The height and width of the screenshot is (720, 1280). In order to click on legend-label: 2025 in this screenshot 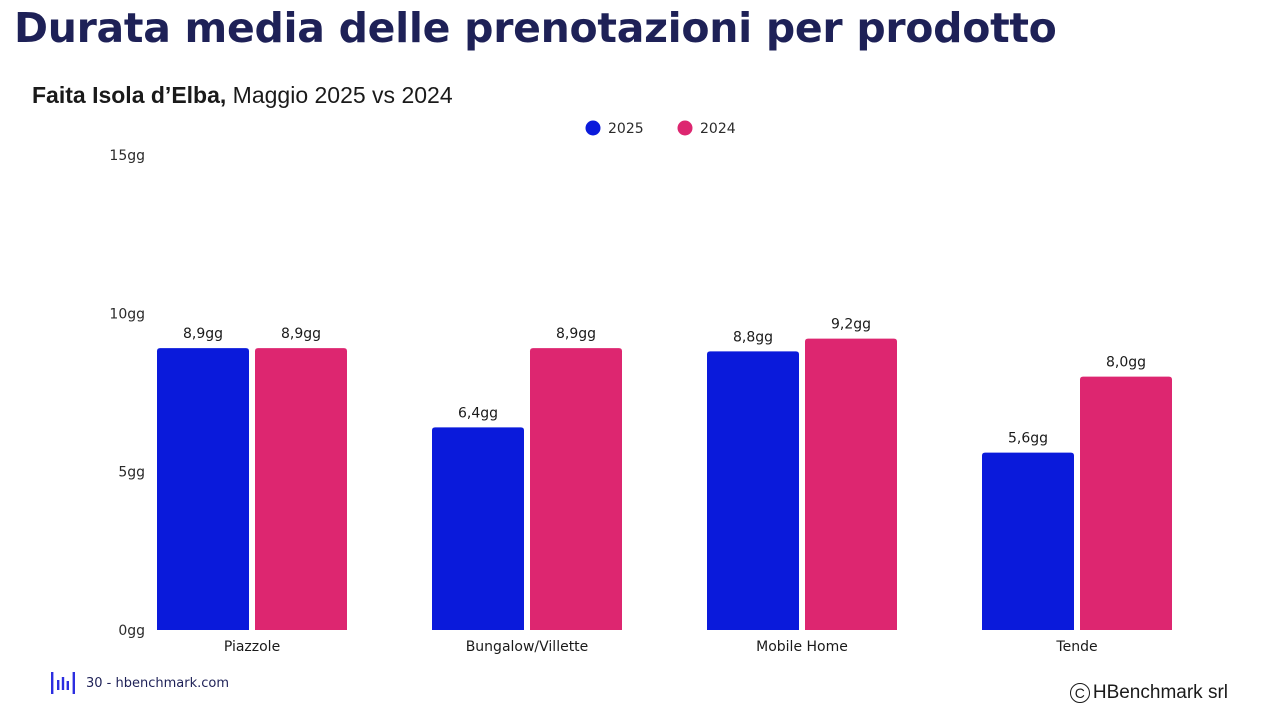, I will do `click(626, 129)`.